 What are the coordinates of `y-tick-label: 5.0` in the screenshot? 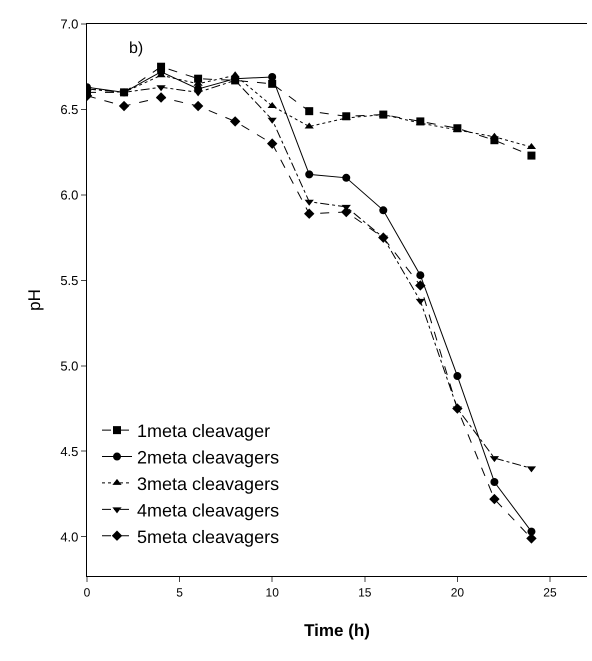 It's located at (69, 366).